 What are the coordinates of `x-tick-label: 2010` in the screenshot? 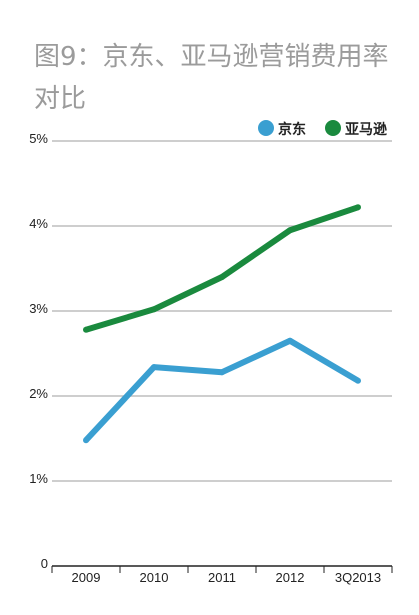 It's located at (154, 577).